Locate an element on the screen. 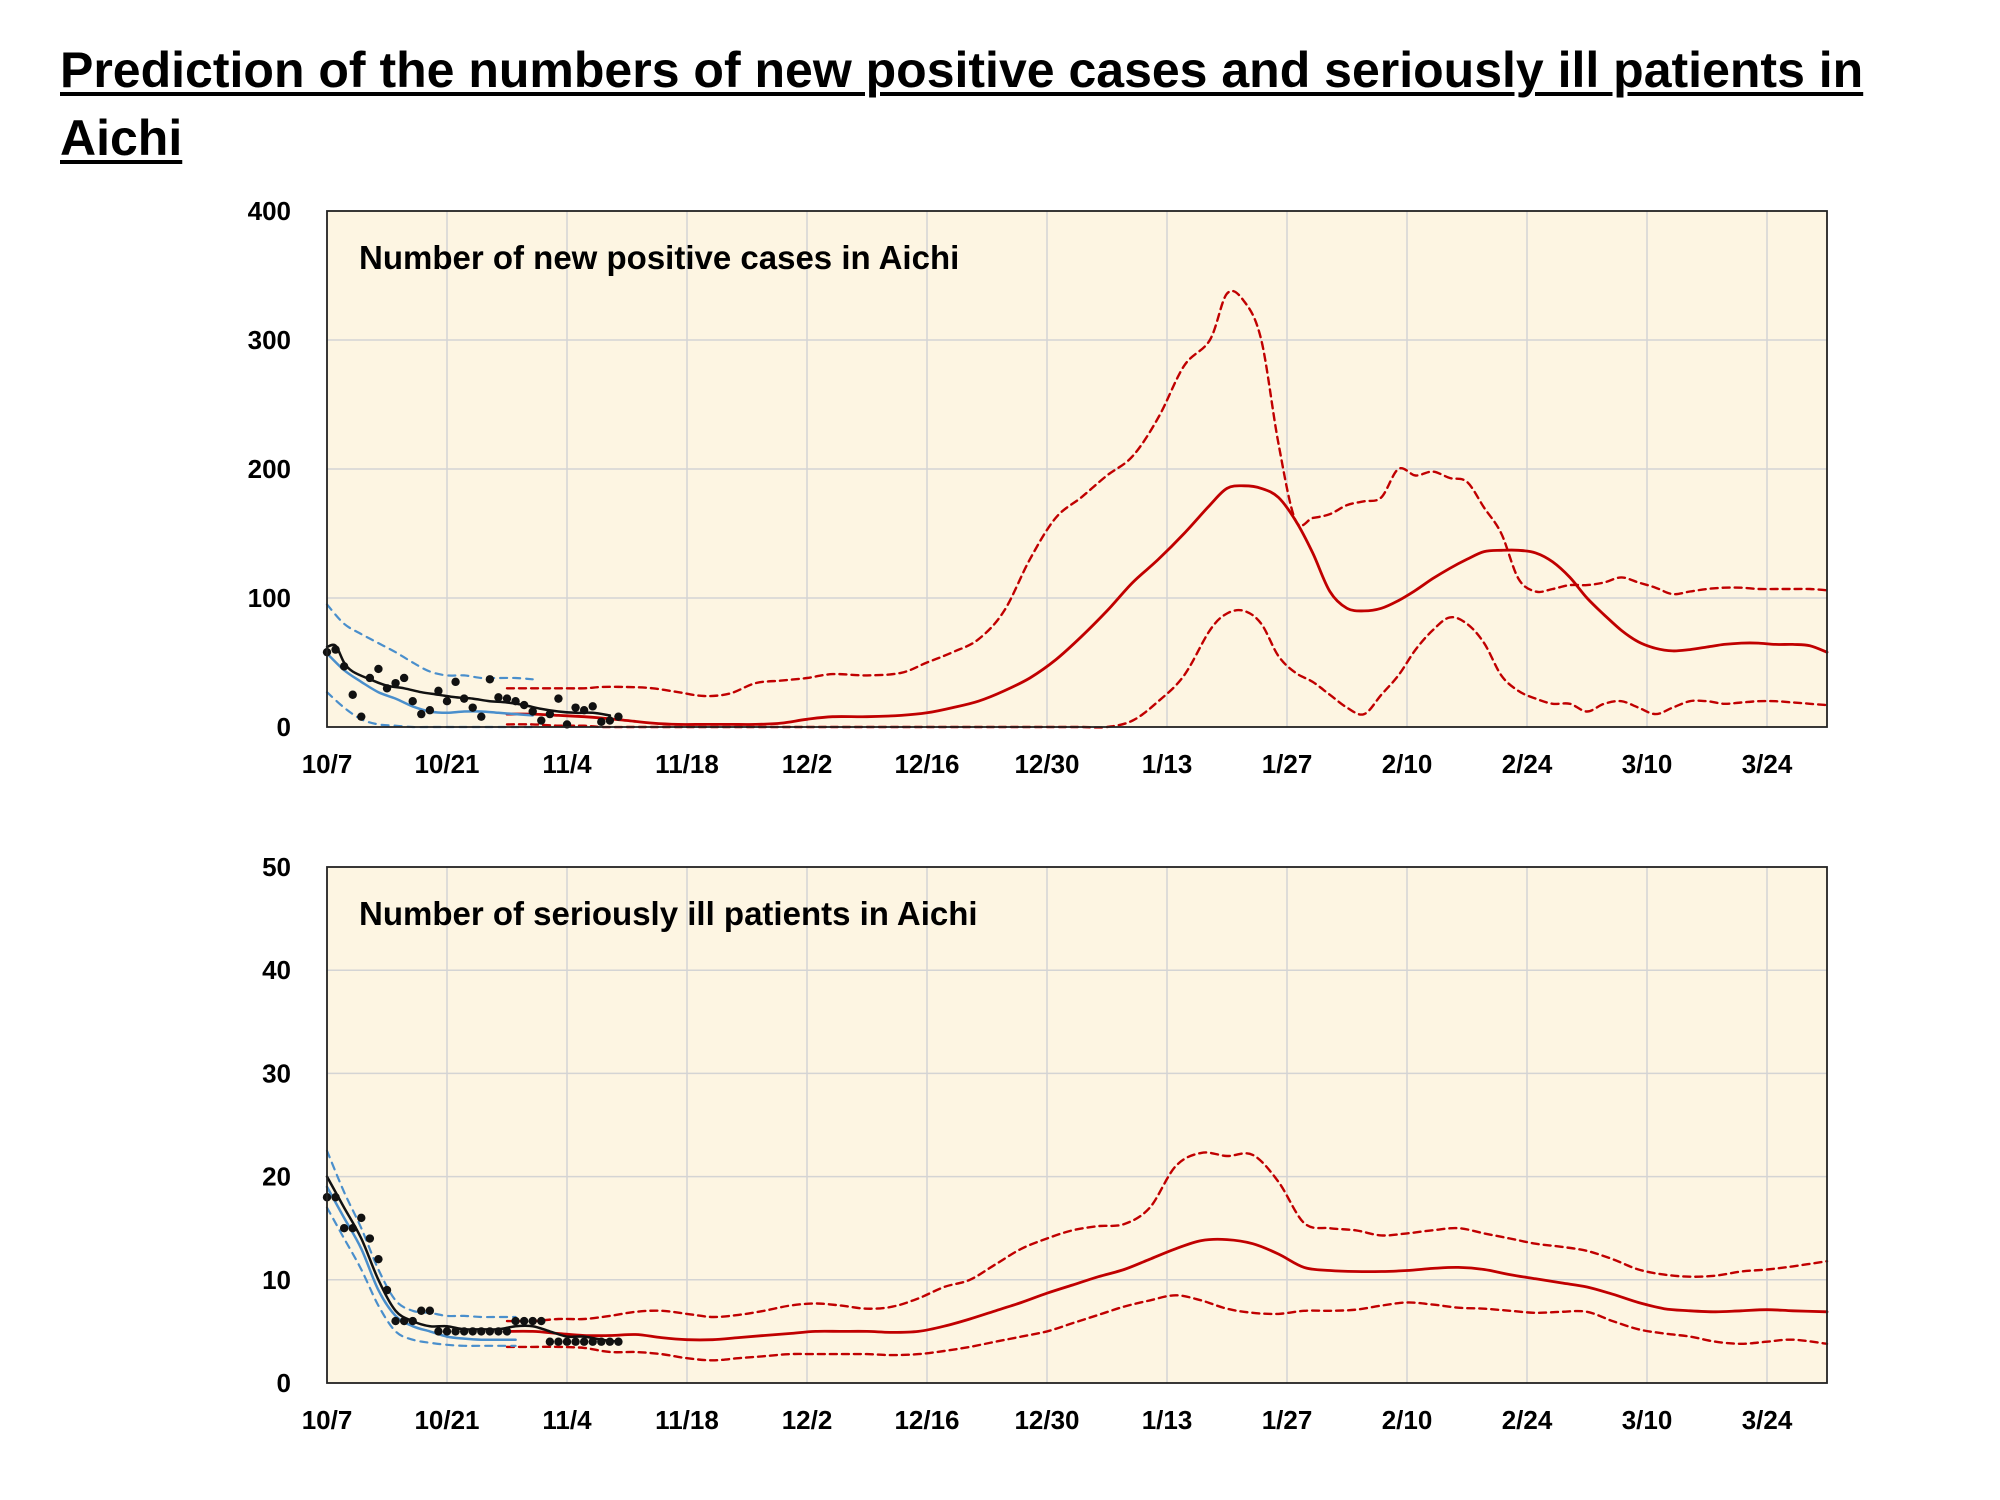 This screenshot has height=1500, width=2000. y-tick-label: 20 is located at coordinates (276, 1177).